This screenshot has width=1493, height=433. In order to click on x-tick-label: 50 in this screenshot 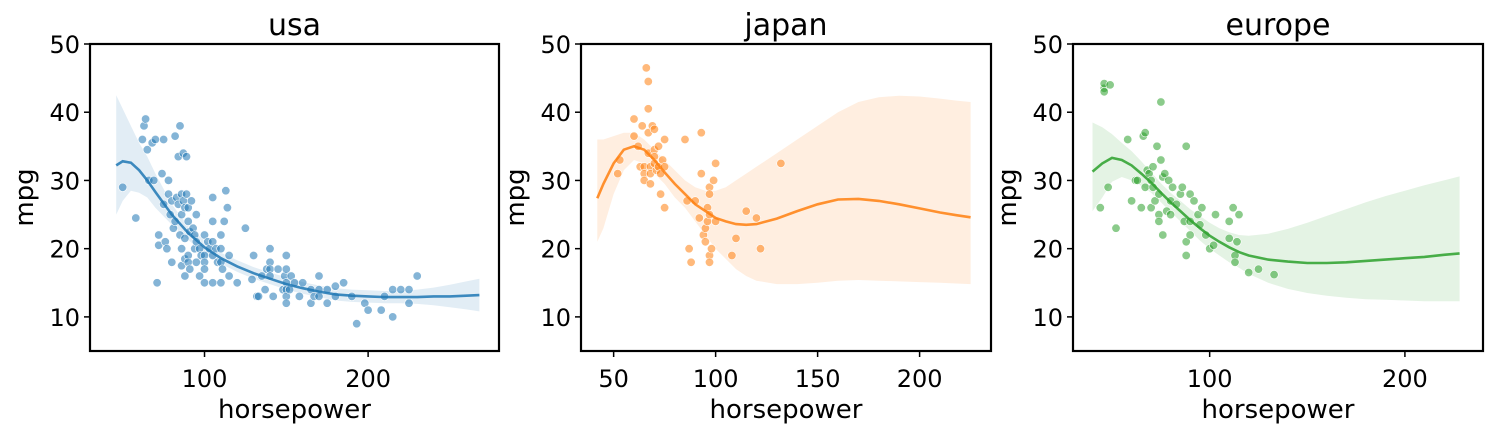, I will do `click(613, 379)`.